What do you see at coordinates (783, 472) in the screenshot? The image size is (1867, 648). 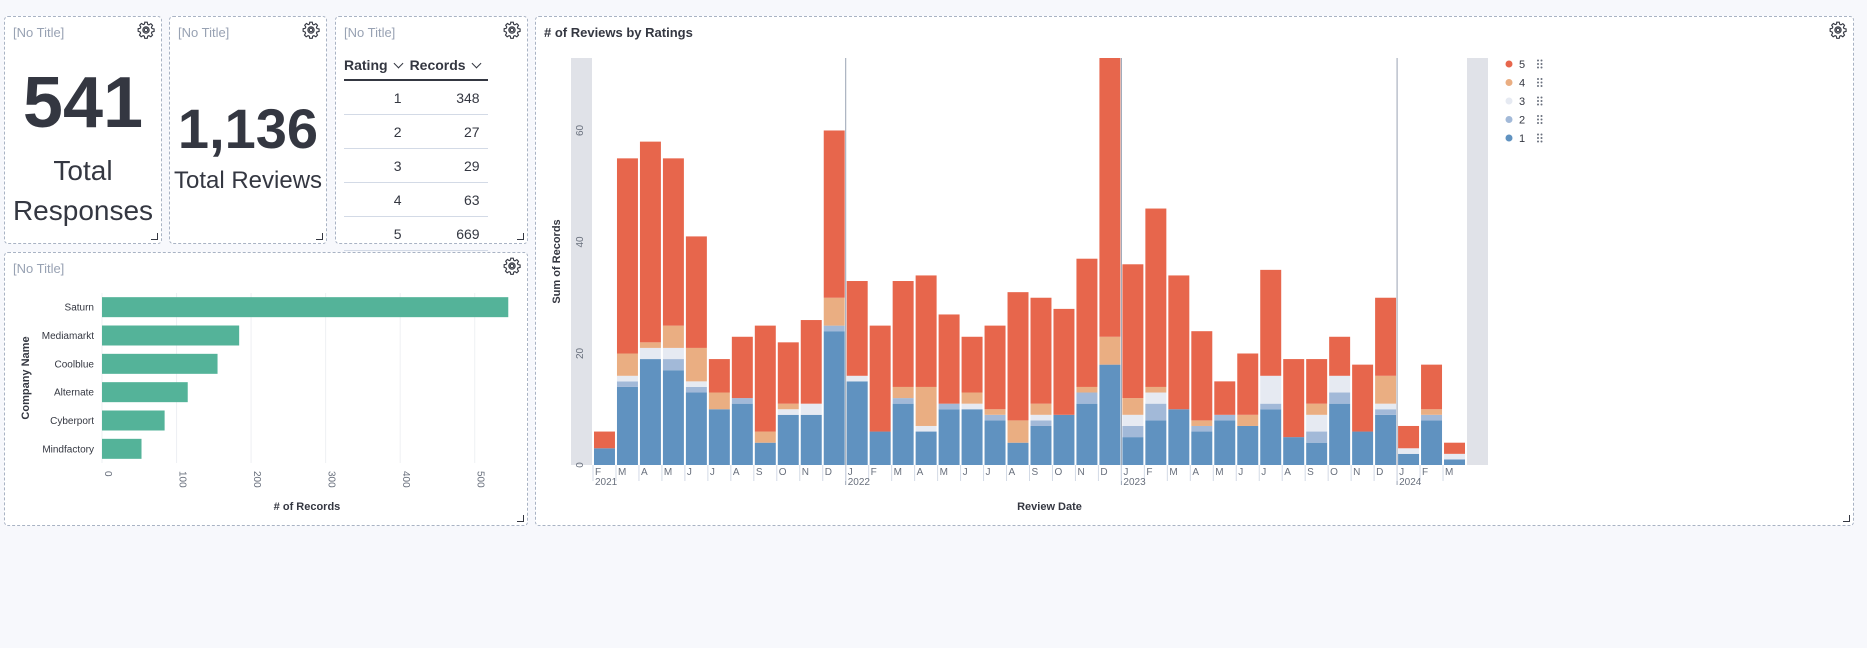 I see `x-tick-label: O` at bounding box center [783, 472].